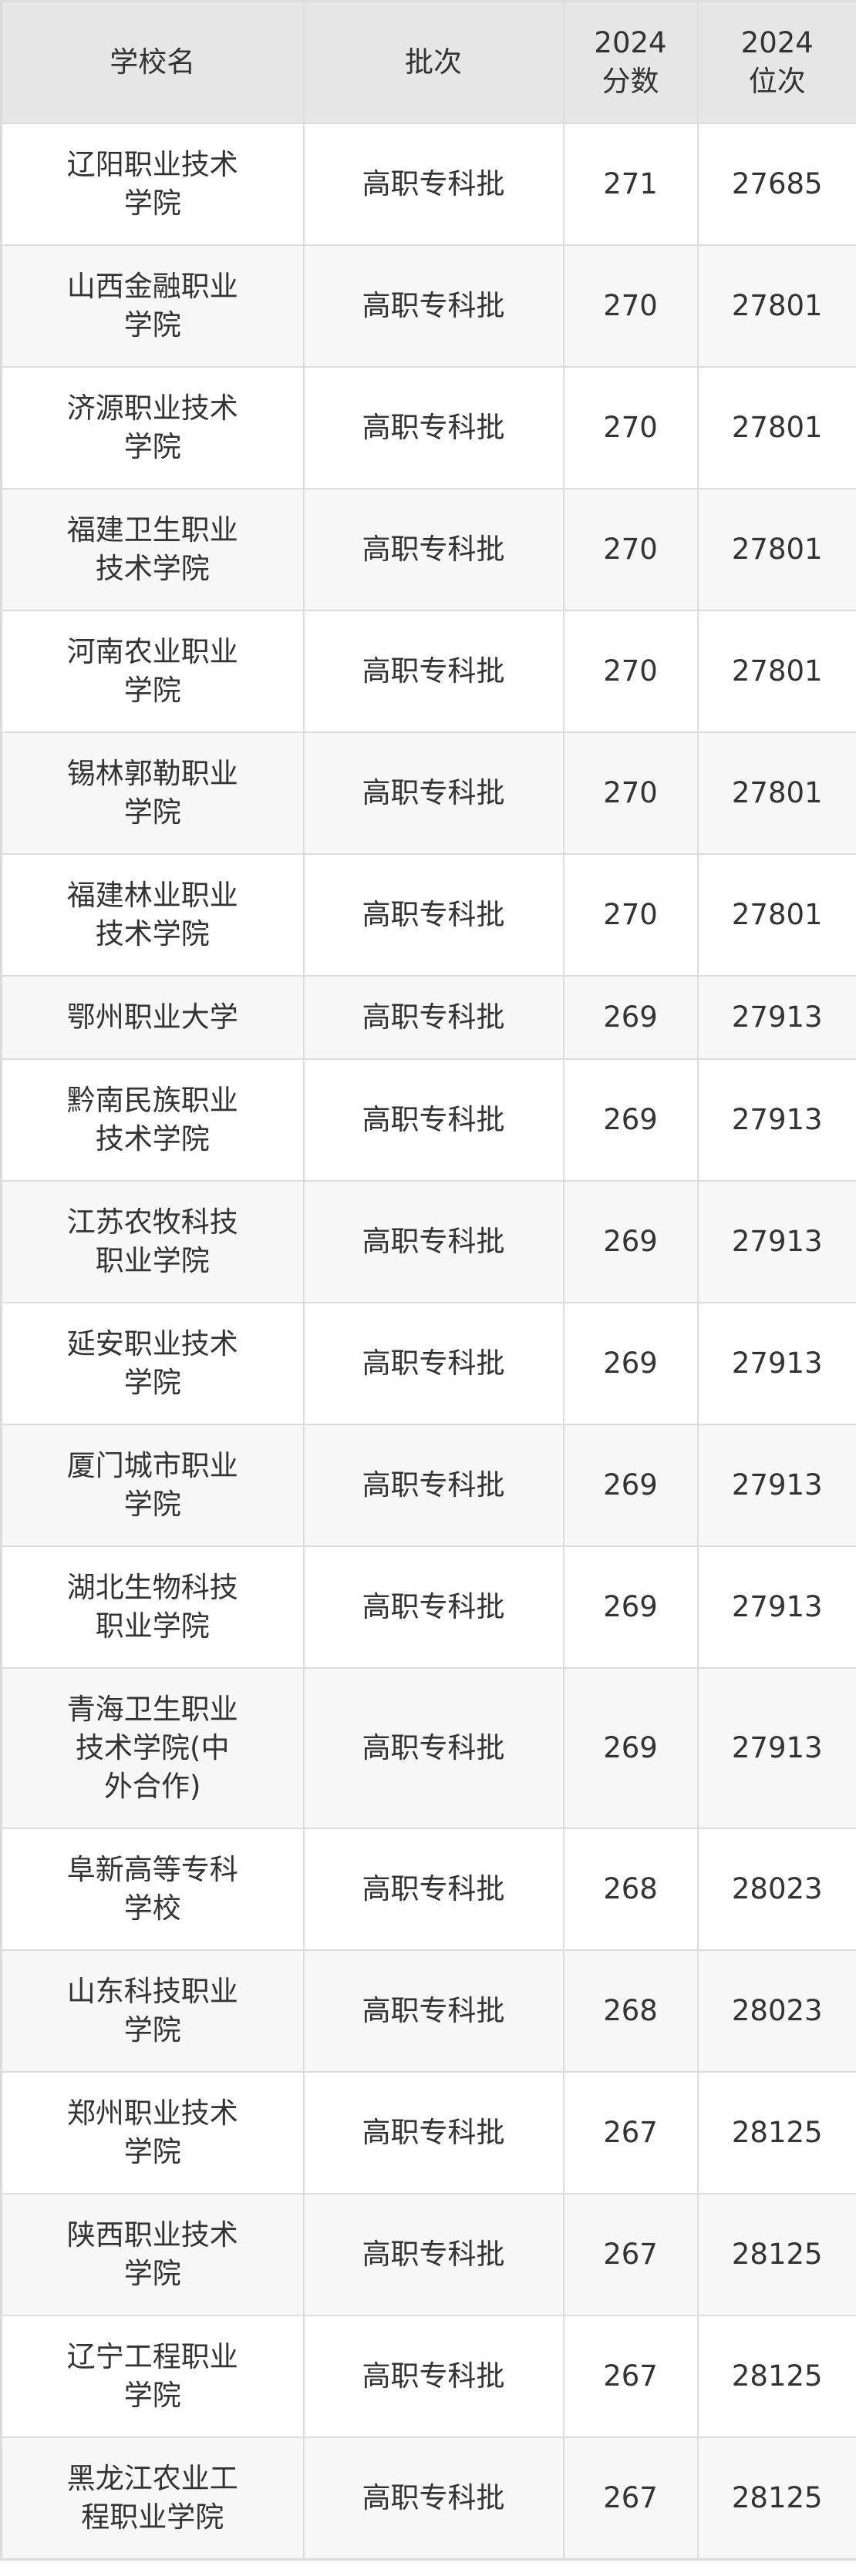 This screenshot has height=2576, width=856. I want to click on table-row: 湖北生物科技职业学院 高职专科批 269 27913, so click(428, 1607).